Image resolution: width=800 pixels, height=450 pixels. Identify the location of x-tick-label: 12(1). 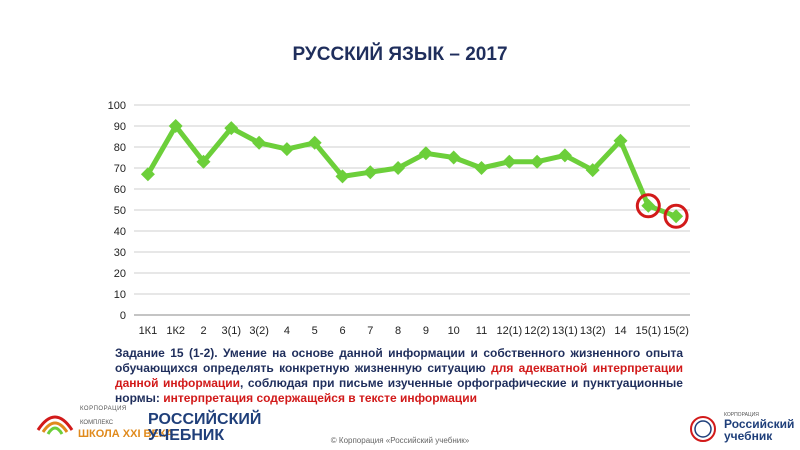
(509, 331).